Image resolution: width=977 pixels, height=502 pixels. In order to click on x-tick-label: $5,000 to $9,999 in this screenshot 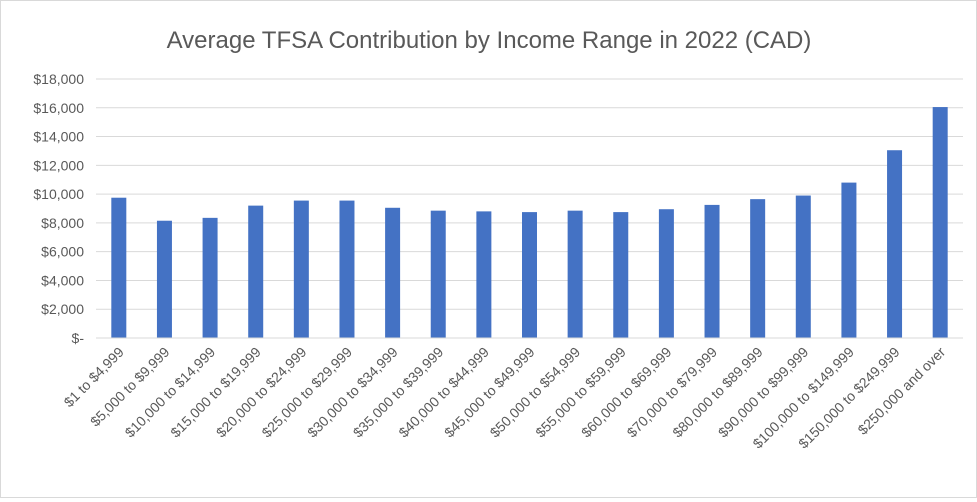, I will do `click(130, 387)`.